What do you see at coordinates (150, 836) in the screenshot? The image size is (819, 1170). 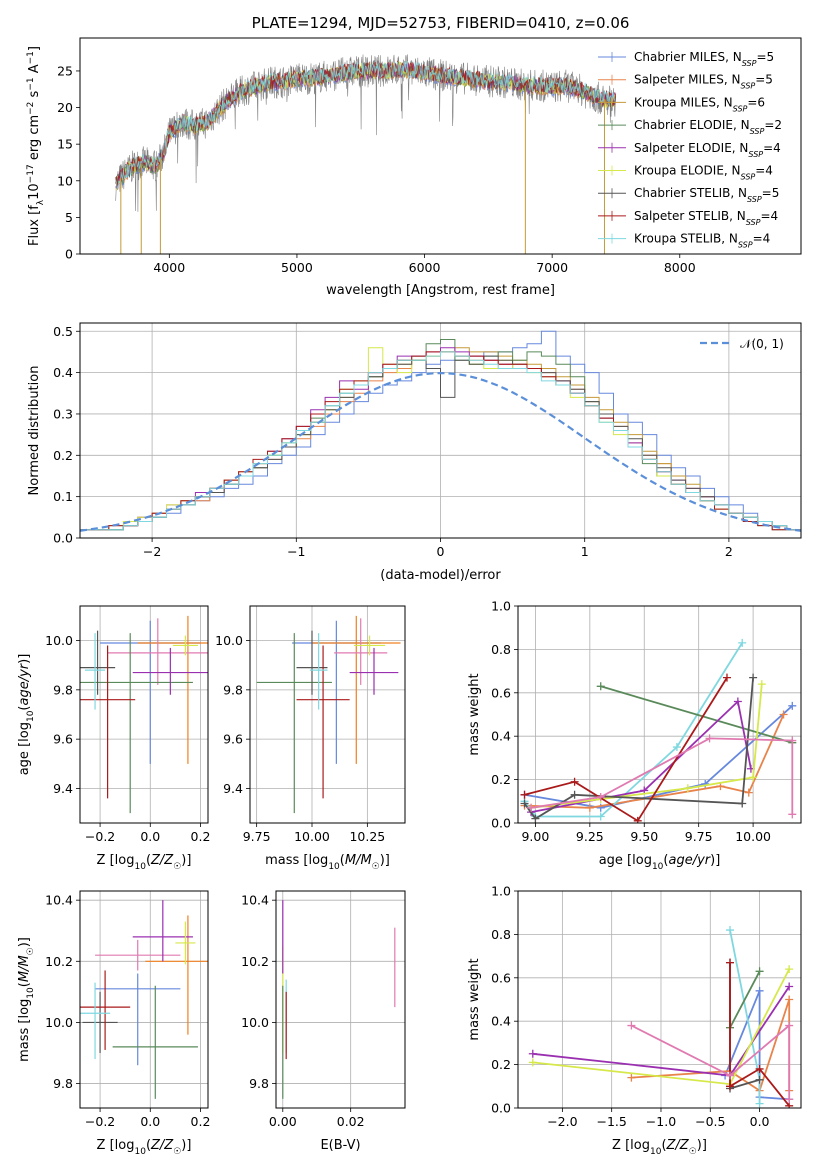 I see `x-tick-label: 0.0` at bounding box center [150, 836].